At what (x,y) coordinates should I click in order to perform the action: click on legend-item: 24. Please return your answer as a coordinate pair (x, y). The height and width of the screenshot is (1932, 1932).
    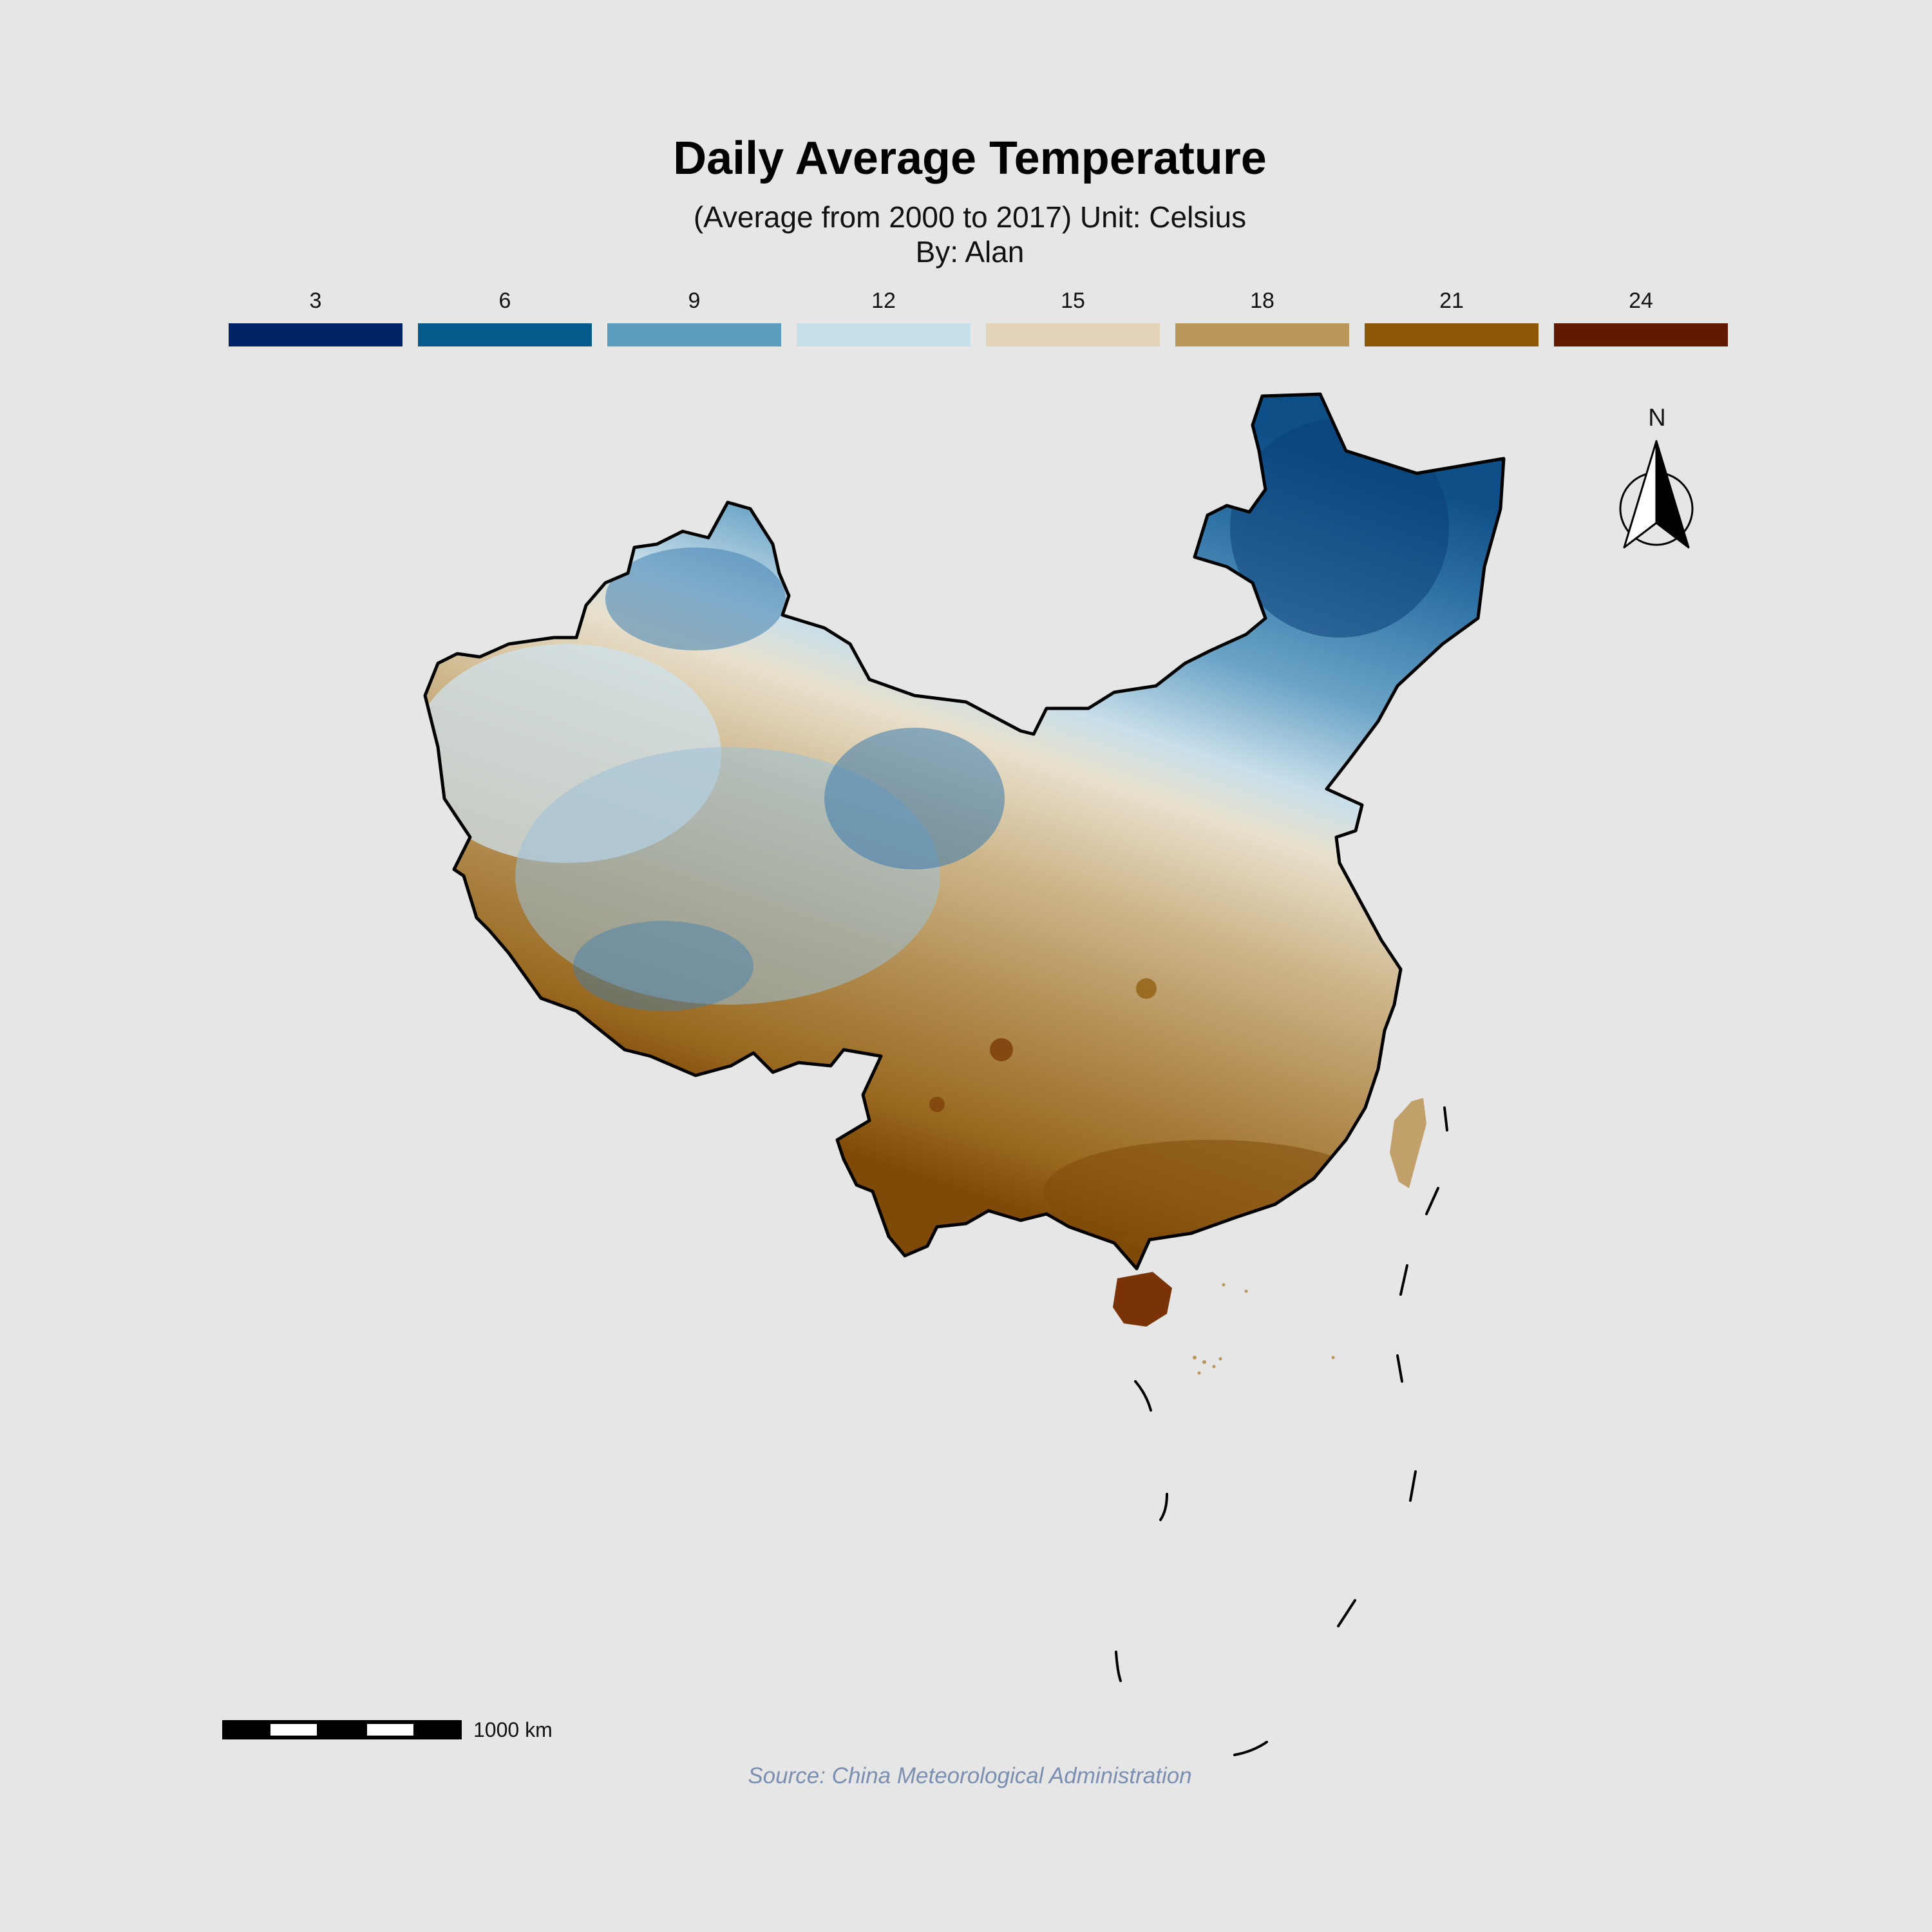
    Looking at the image, I should click on (1641, 315).